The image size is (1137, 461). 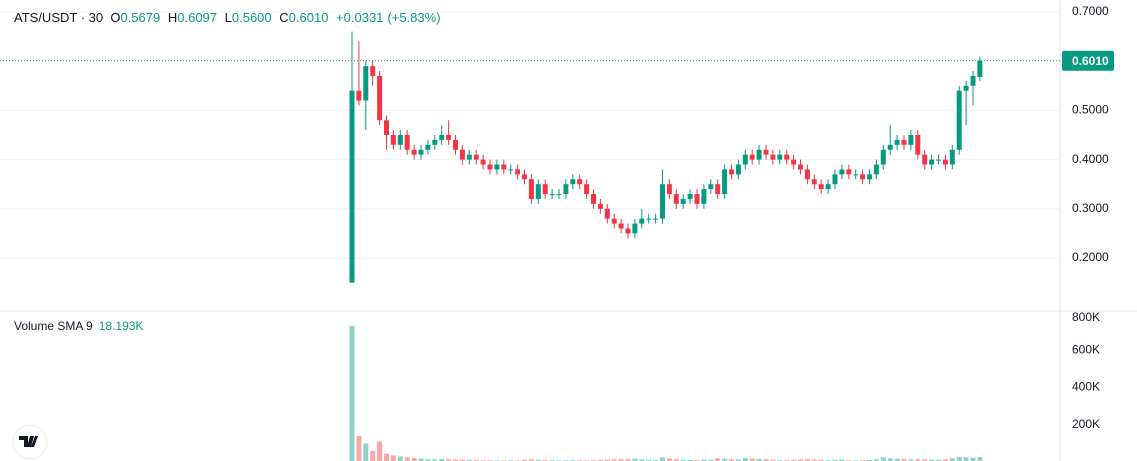 I want to click on y-tick-label: 0.7000, so click(x=1090, y=11).